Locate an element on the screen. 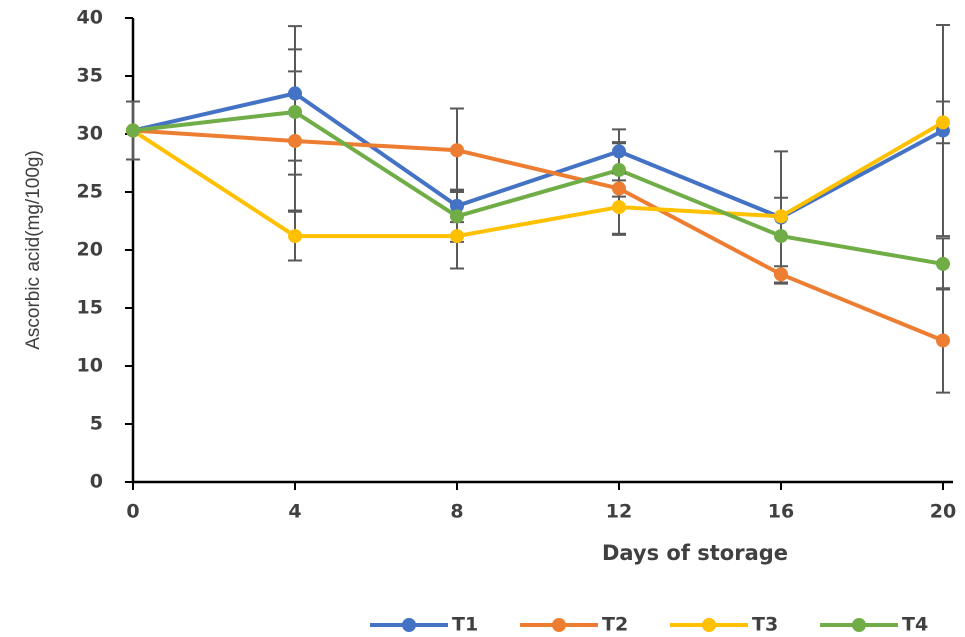  legend-label: T1 is located at coordinates (465, 625).